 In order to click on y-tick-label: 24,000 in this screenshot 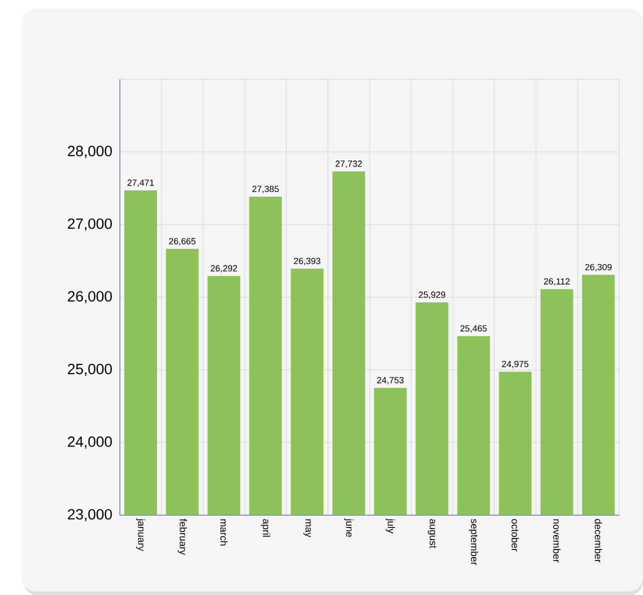, I will do `click(90, 442)`.